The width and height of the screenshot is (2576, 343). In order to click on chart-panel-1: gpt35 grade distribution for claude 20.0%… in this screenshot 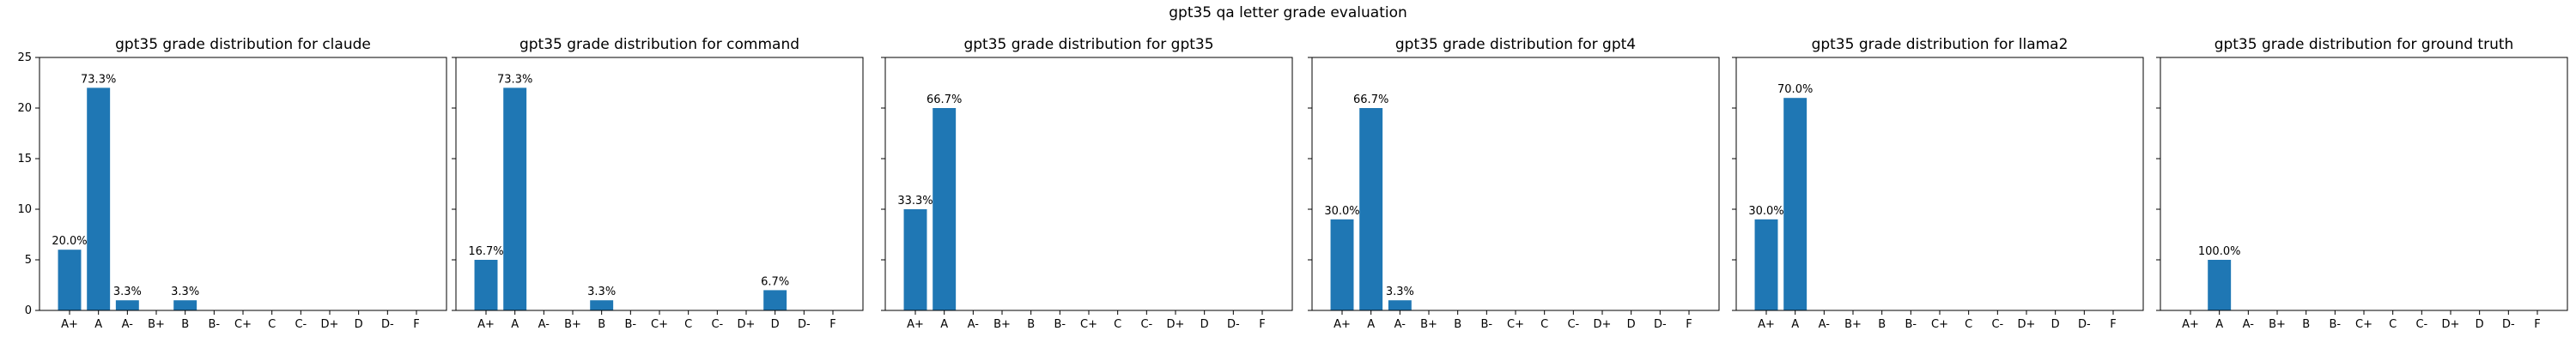, I will do `click(232, 184)`.